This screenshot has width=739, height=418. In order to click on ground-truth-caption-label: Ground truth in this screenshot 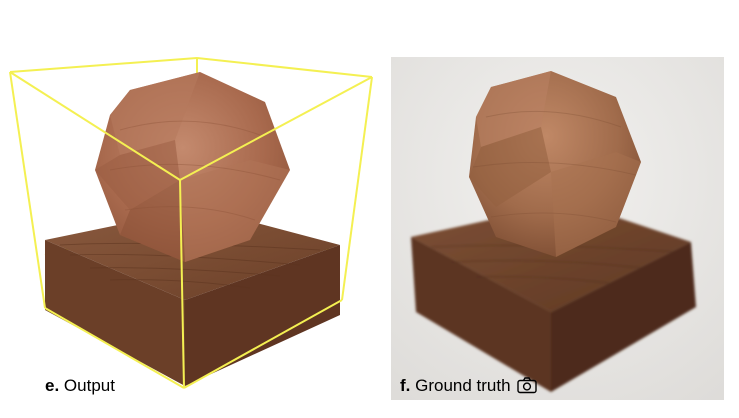, I will do `click(463, 385)`.